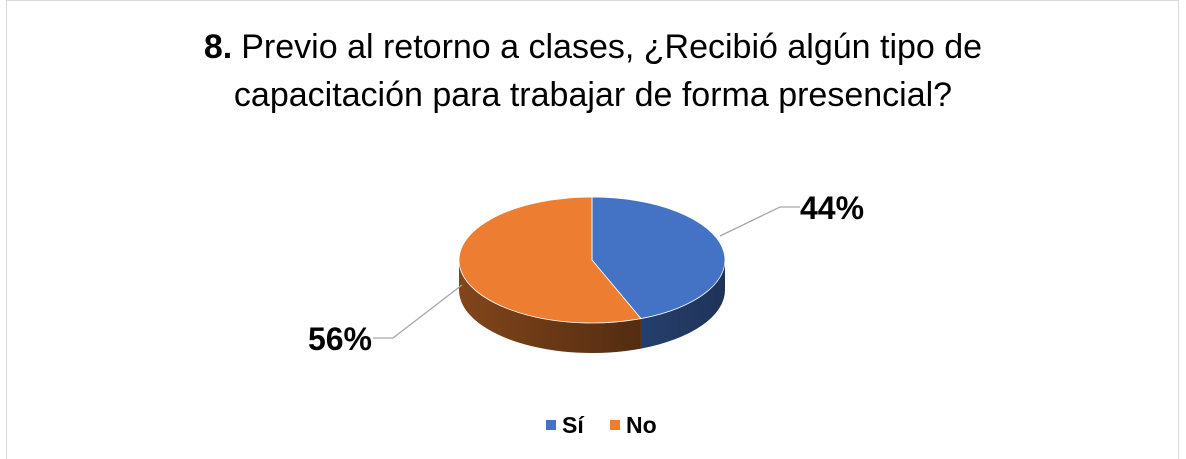 The width and height of the screenshot is (1186, 459). What do you see at coordinates (832, 208) in the screenshot?
I see `data-label: 44%` at bounding box center [832, 208].